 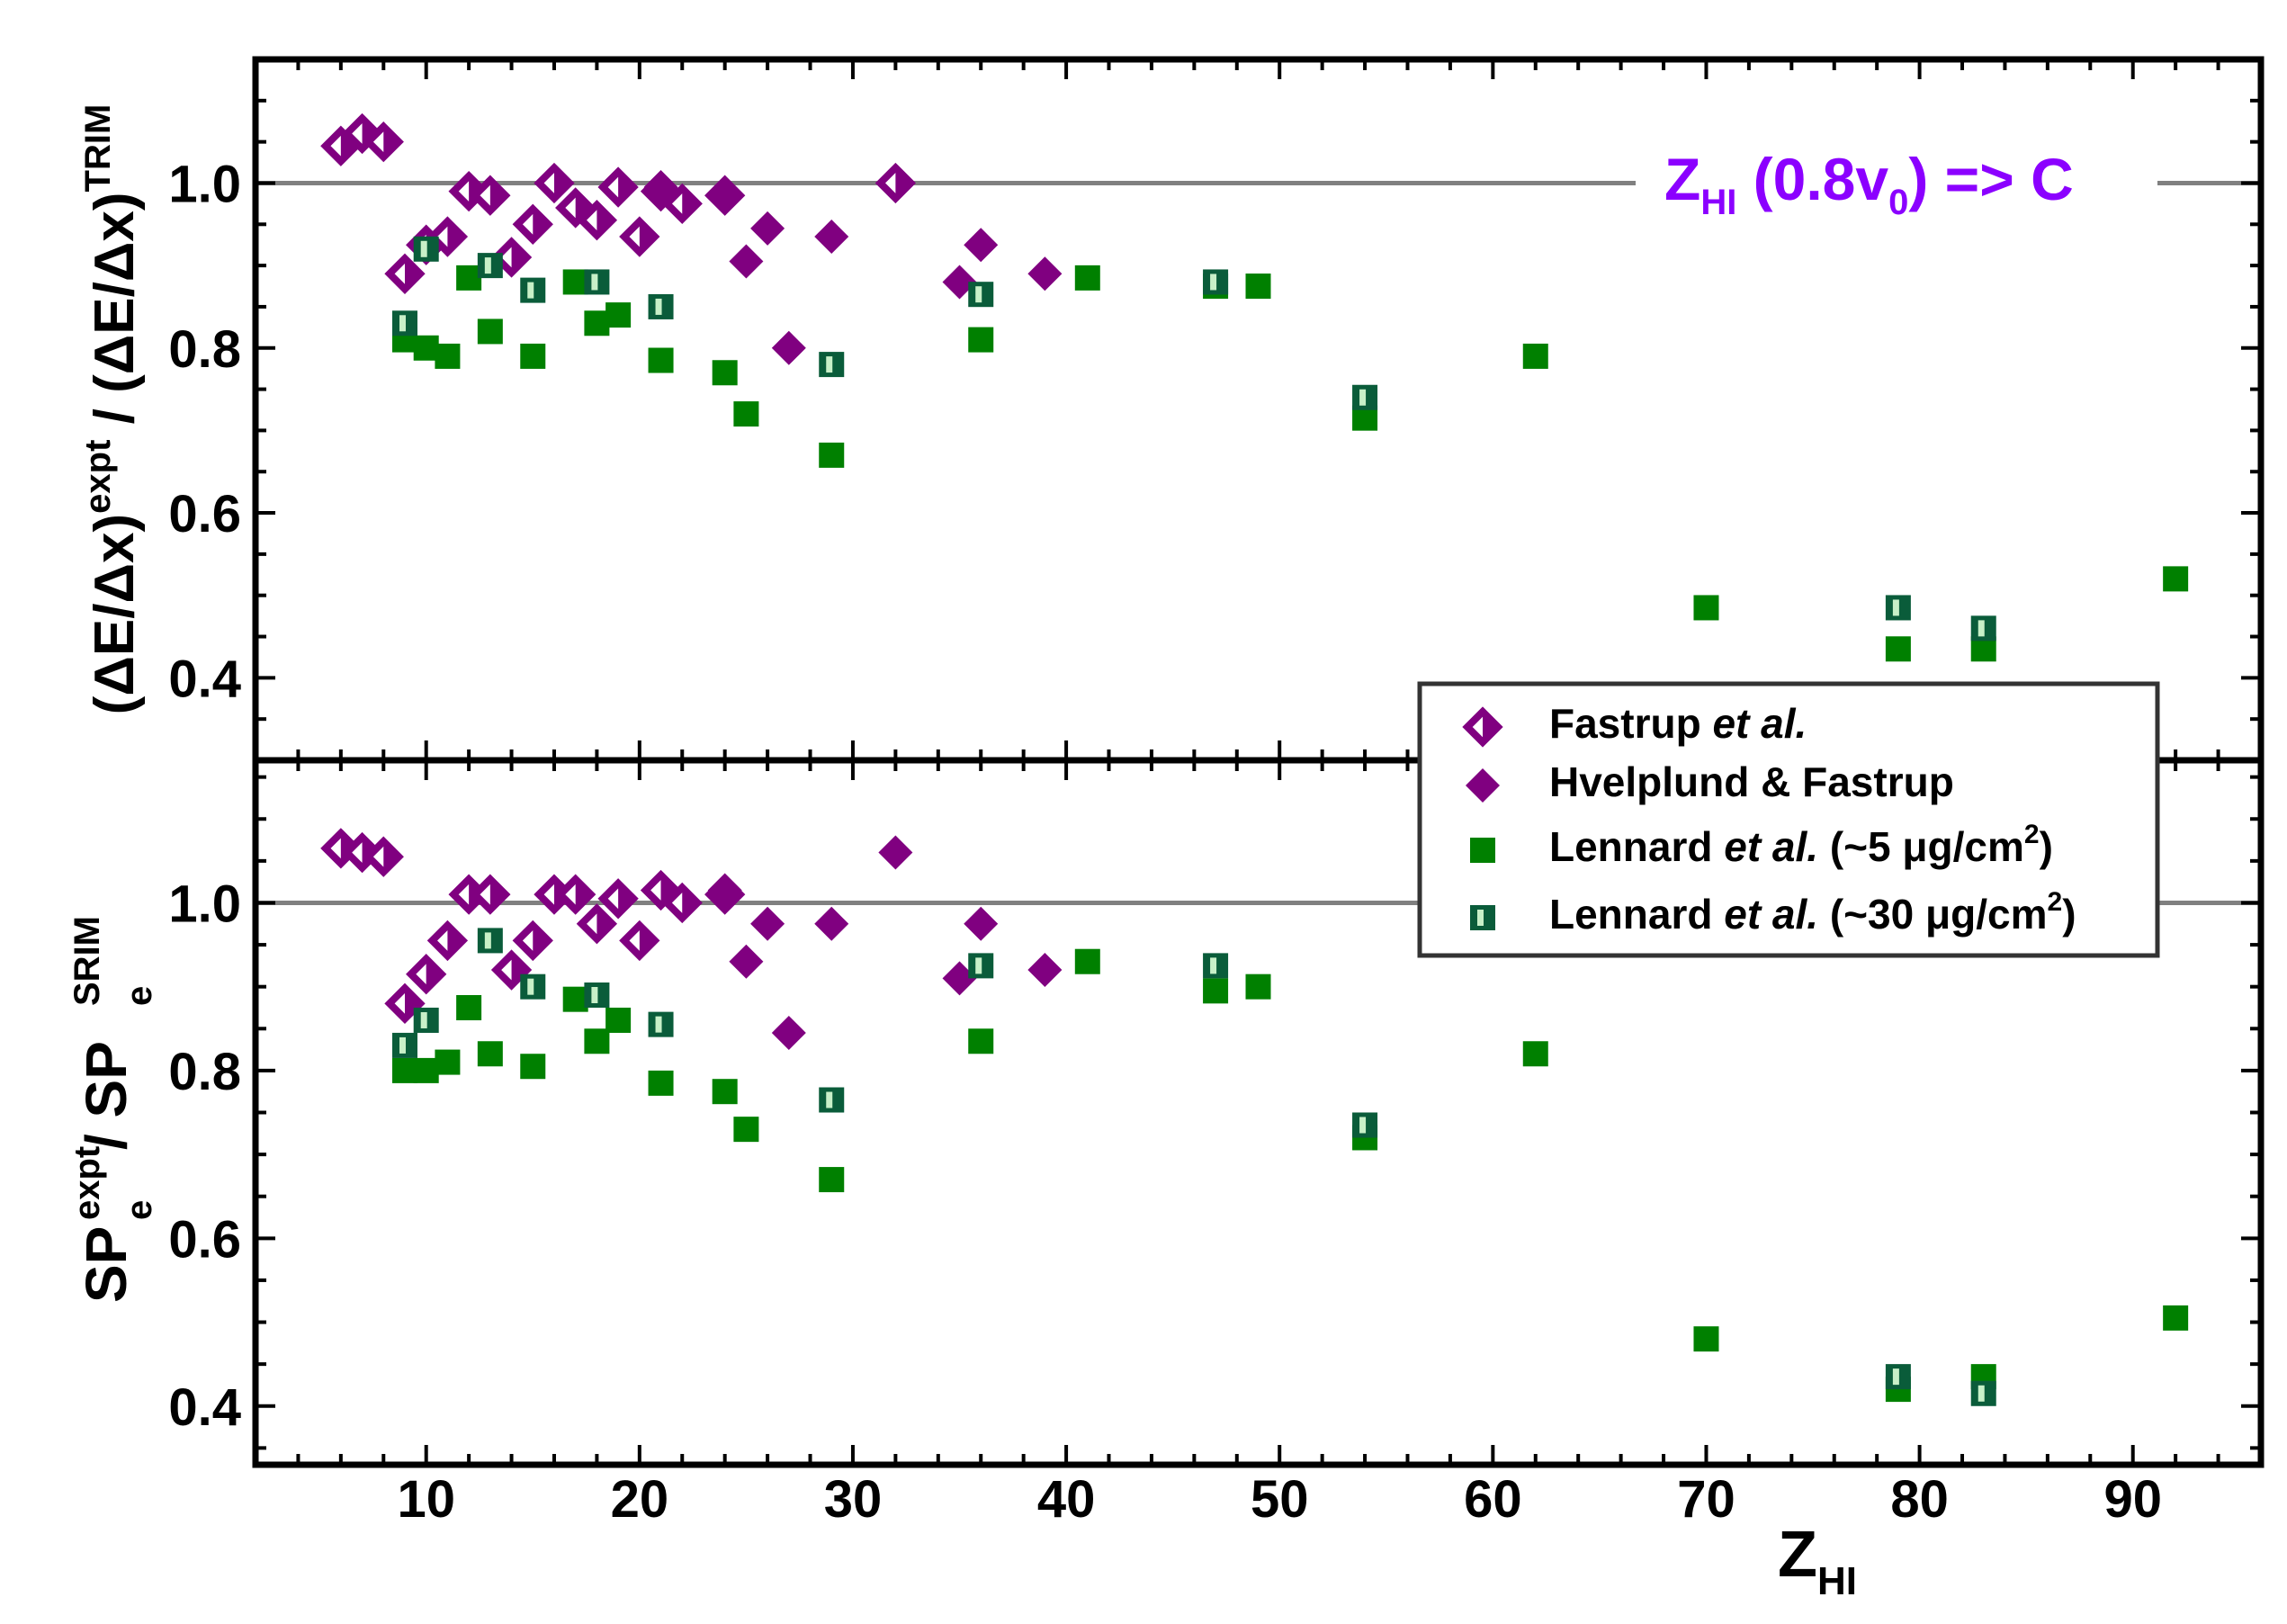 What do you see at coordinates (1482, 850) in the screenshot?
I see `legend-marker-filled-square` at bounding box center [1482, 850].